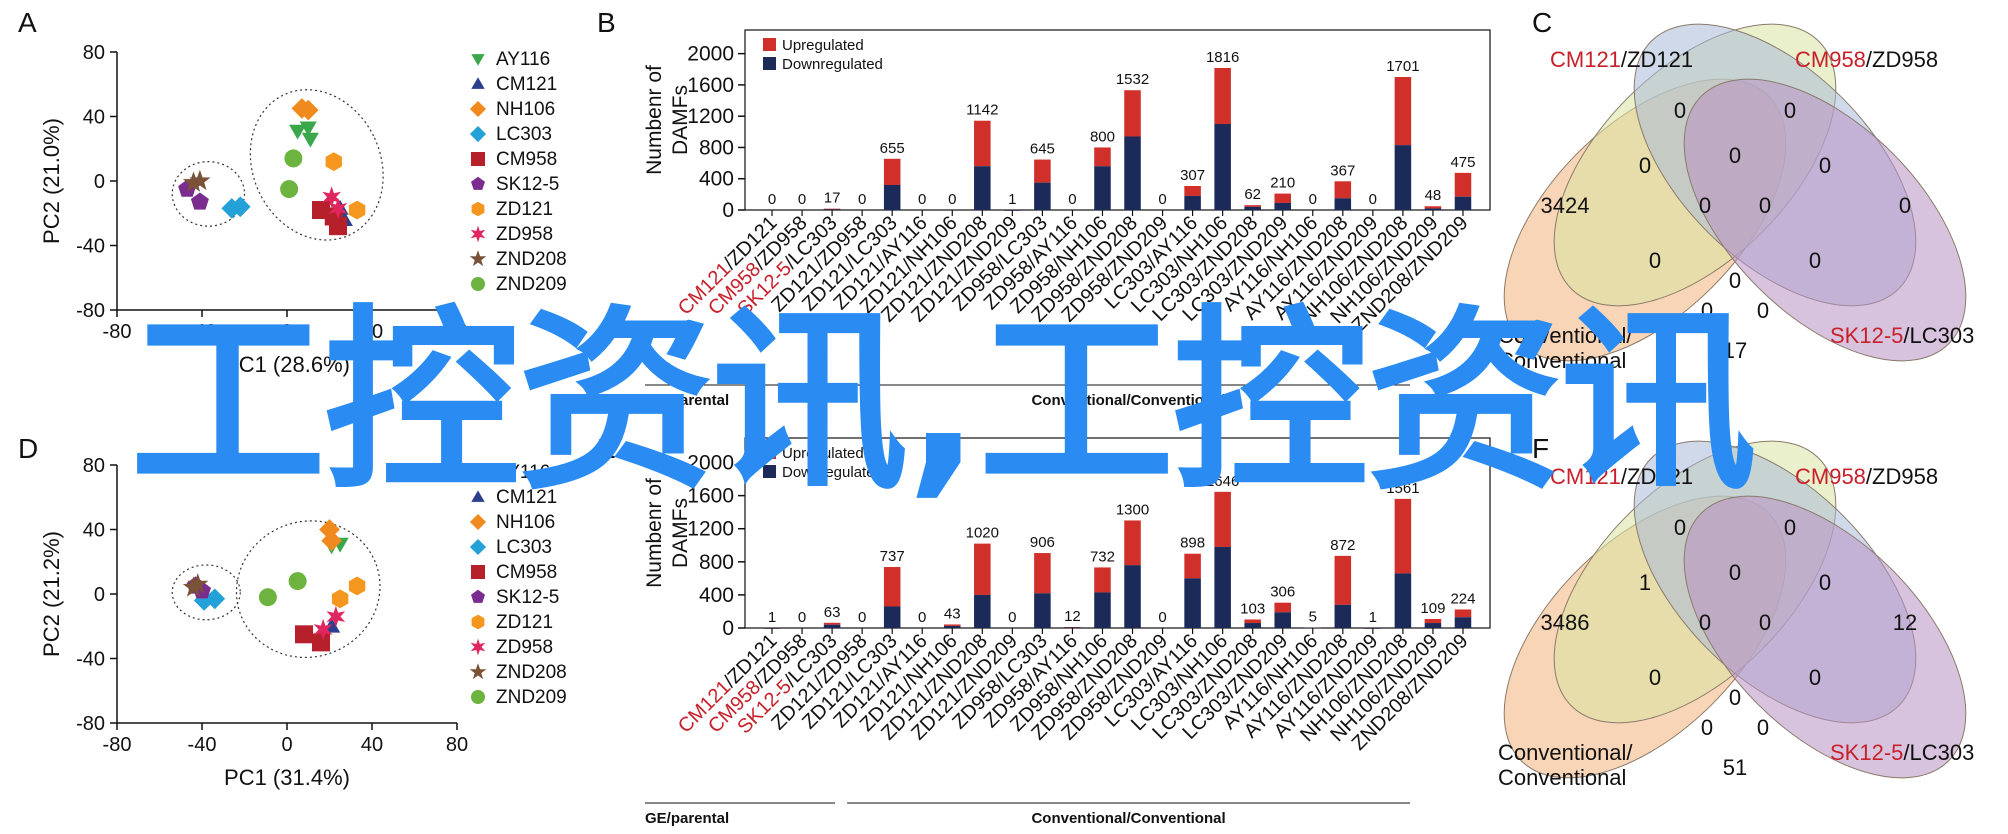 Image resolution: width=2008 pixels, height=834 pixels. What do you see at coordinates (606, 448) in the screenshot?
I see `panel-letter-e: E` at bounding box center [606, 448].